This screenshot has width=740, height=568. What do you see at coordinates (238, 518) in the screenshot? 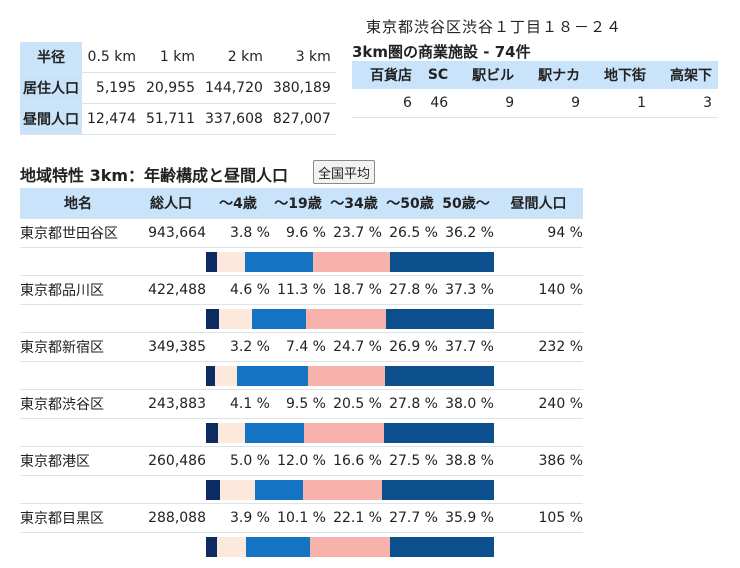
I see `age-0-4-percent: 3.9 %` at bounding box center [238, 518].